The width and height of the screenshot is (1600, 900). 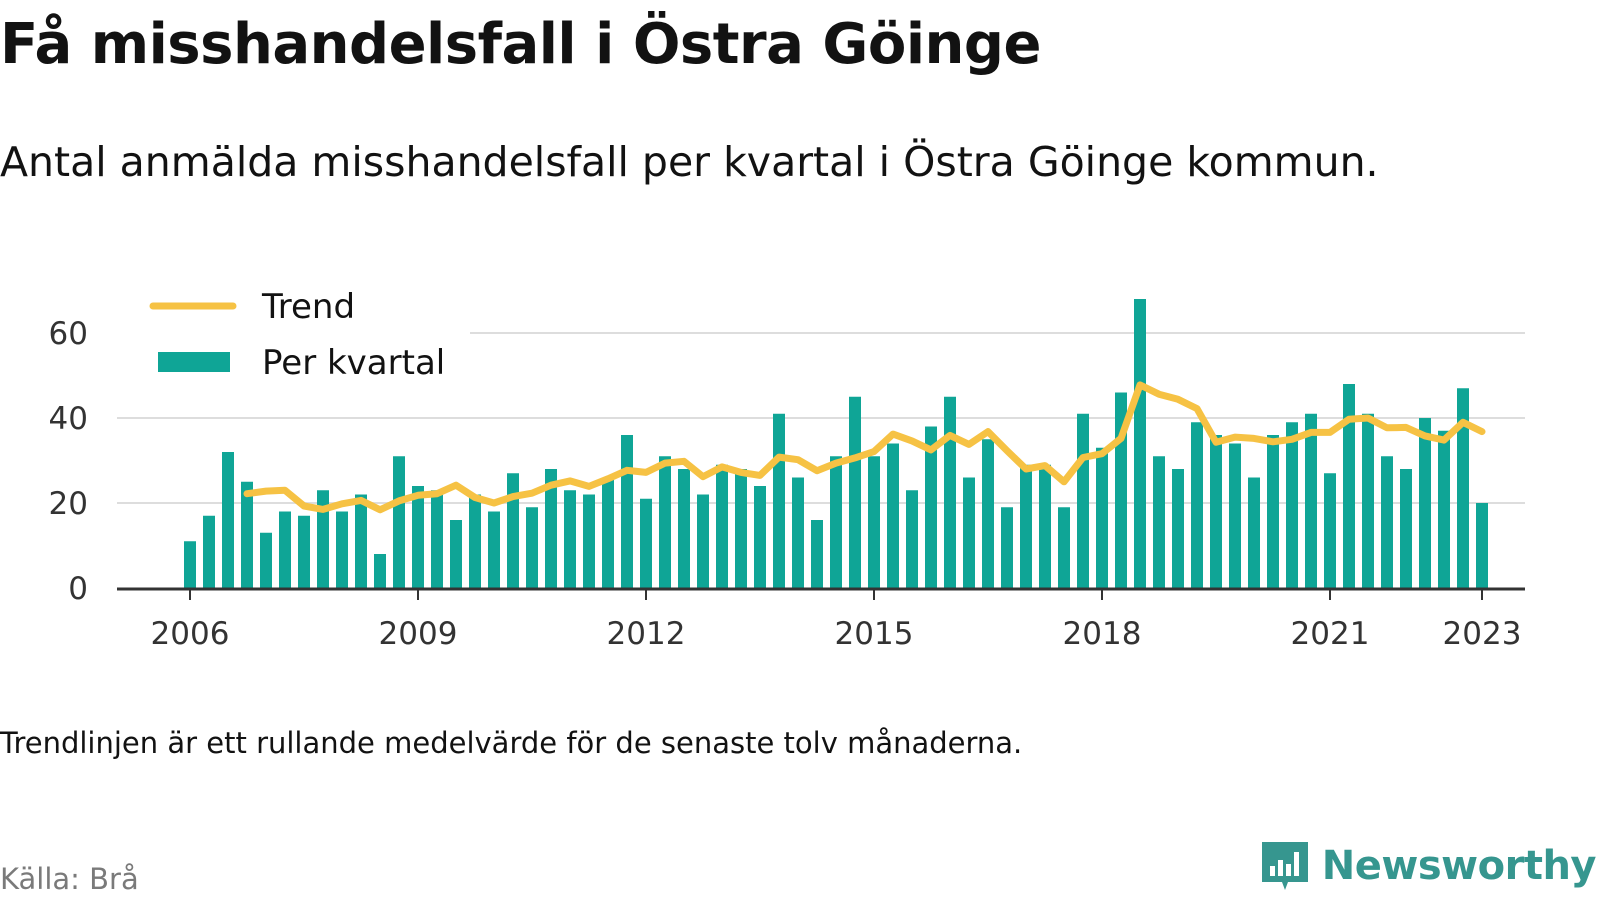 I want to click on bar-2022-Q1, so click(x=1406, y=528).